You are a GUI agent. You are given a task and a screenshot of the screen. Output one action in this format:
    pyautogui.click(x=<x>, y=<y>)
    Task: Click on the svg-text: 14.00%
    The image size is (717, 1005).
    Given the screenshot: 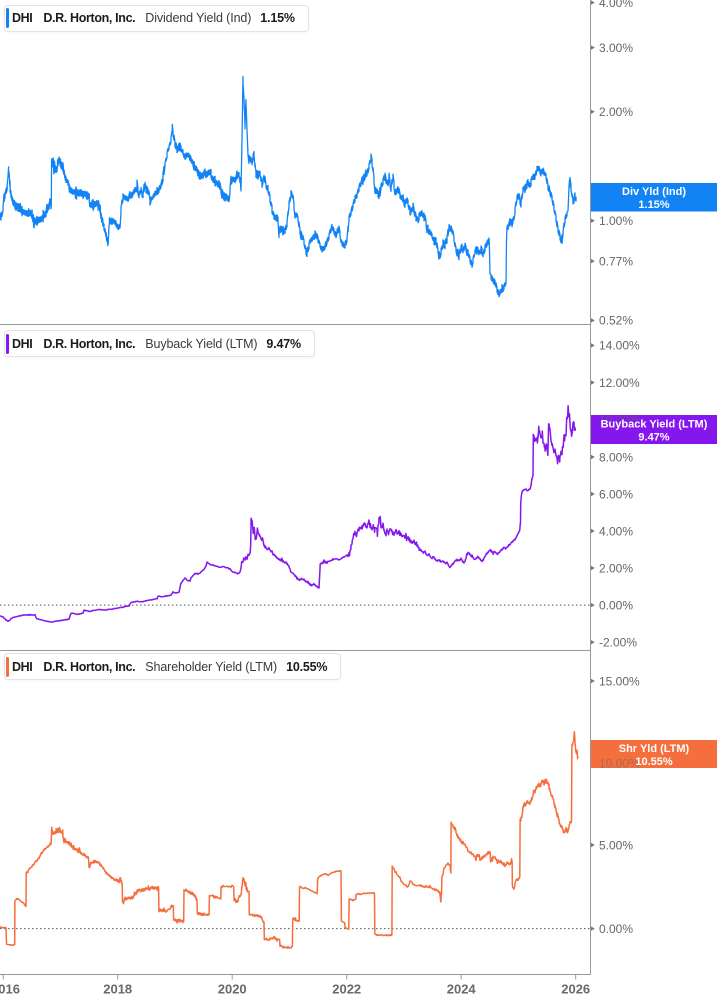 What is the action you would take?
    pyautogui.click(x=619, y=346)
    